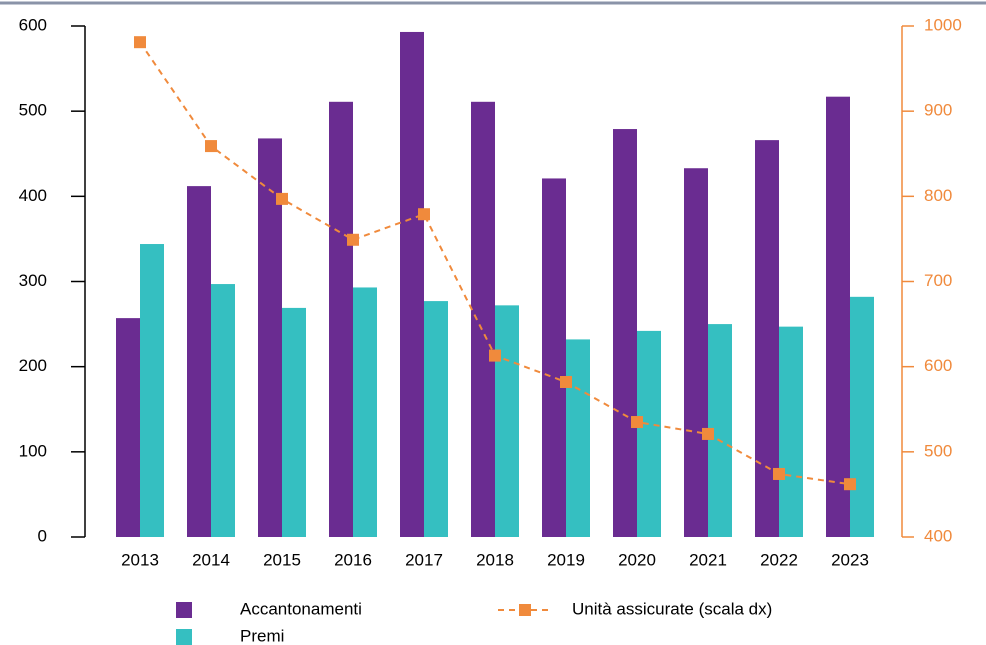 The height and width of the screenshot is (645, 986). What do you see at coordinates (262, 635) in the screenshot?
I see `legend-label: Premi` at bounding box center [262, 635].